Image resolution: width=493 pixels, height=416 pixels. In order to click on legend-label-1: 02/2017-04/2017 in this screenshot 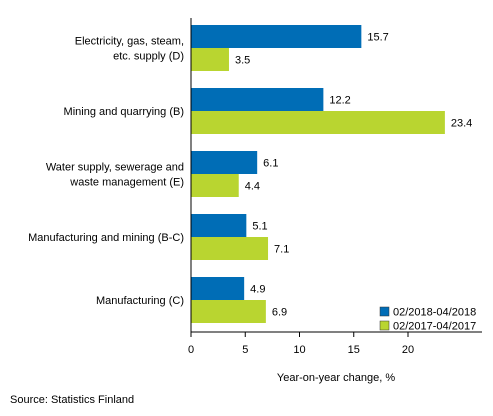, I will do `click(434, 327)`.